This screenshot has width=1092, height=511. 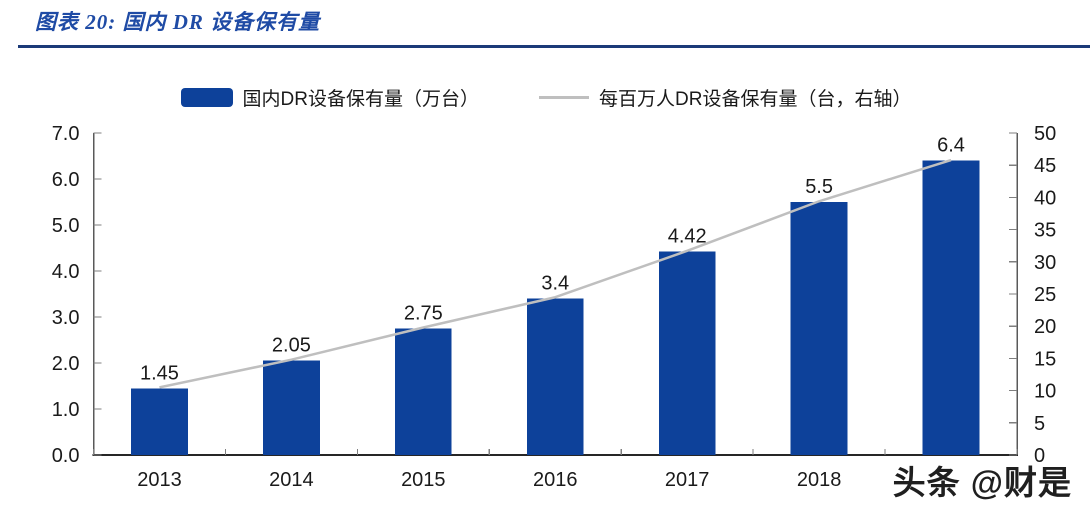 What do you see at coordinates (291, 346) in the screenshot?
I see `bar-data-label: 2.05` at bounding box center [291, 346].